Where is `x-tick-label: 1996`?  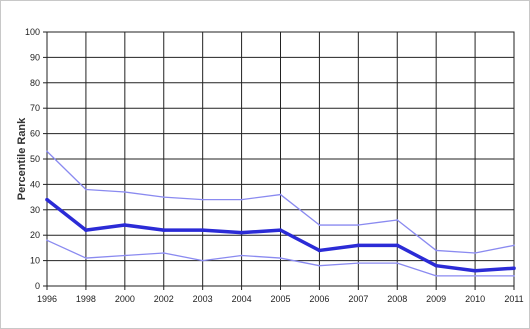
x-tick-label: 1996 is located at coordinates (47, 299).